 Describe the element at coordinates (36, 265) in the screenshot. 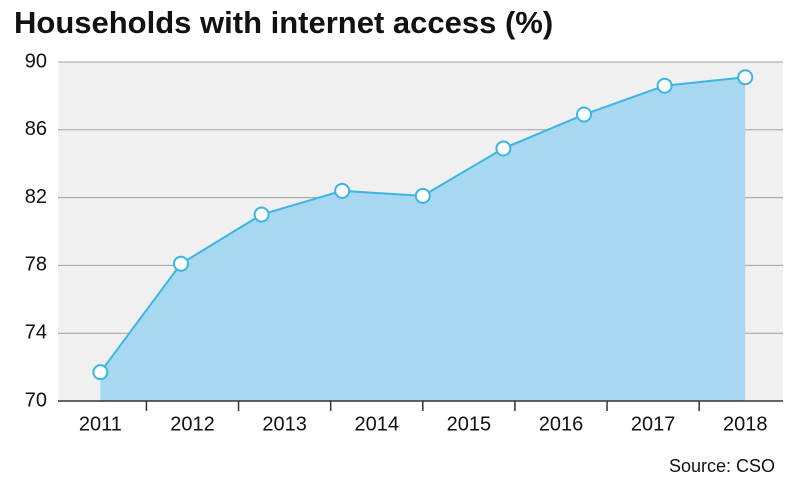

I see `y-tick-label: 78` at that location.